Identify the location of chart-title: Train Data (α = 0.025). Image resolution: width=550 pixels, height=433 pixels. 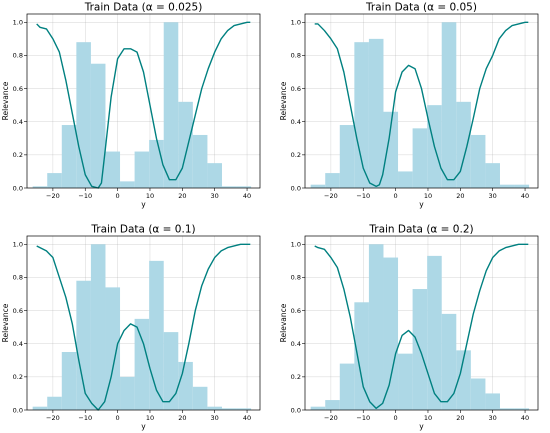
(143, 8).